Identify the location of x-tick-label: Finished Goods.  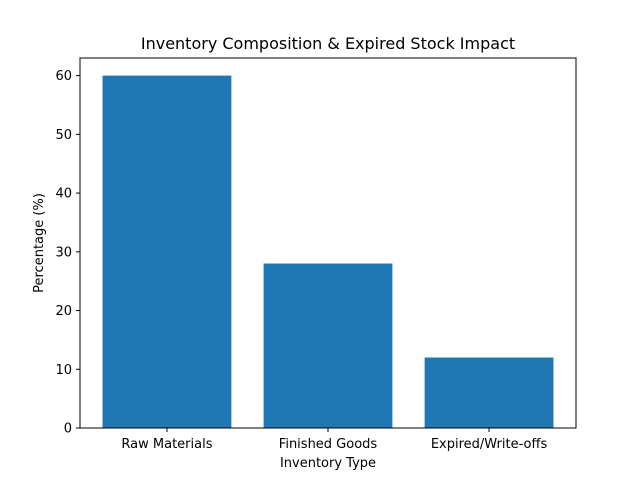
(328, 444).